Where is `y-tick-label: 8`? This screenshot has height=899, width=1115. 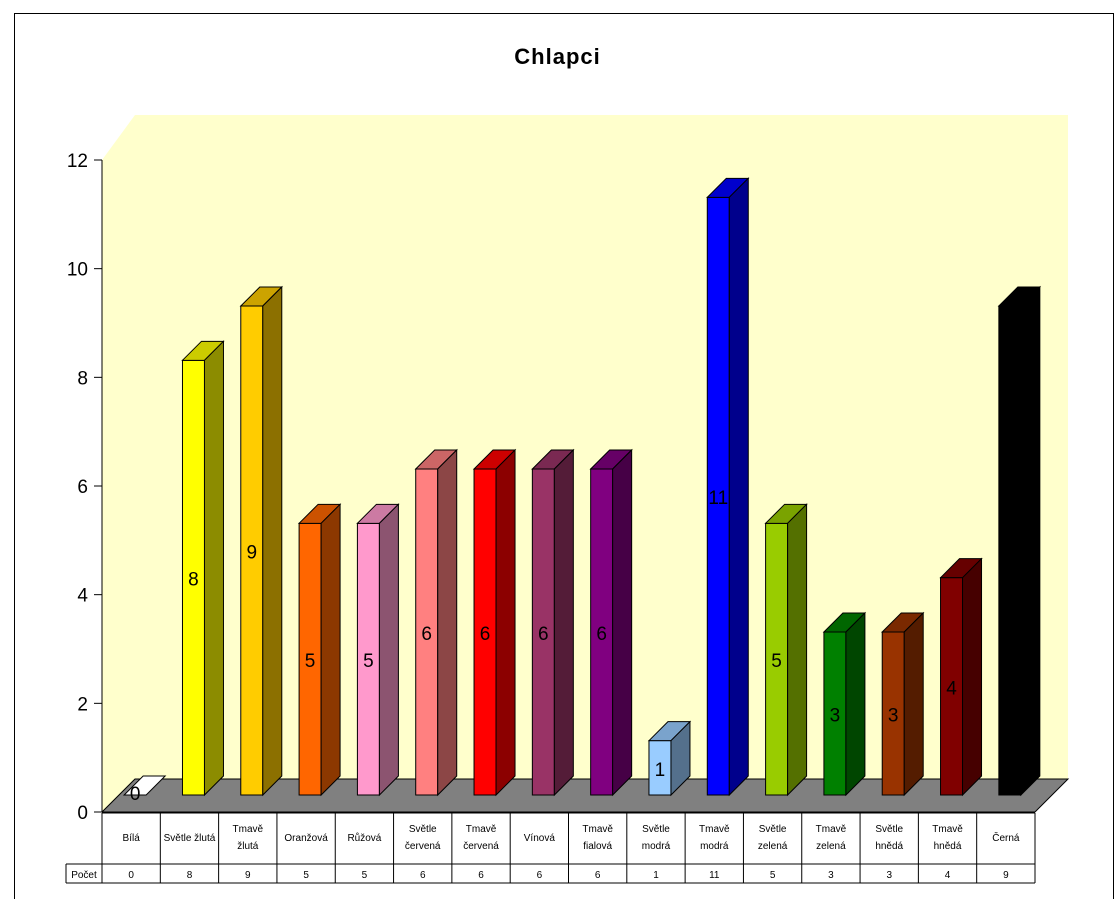 y-tick-label: 8 is located at coordinates (82, 378).